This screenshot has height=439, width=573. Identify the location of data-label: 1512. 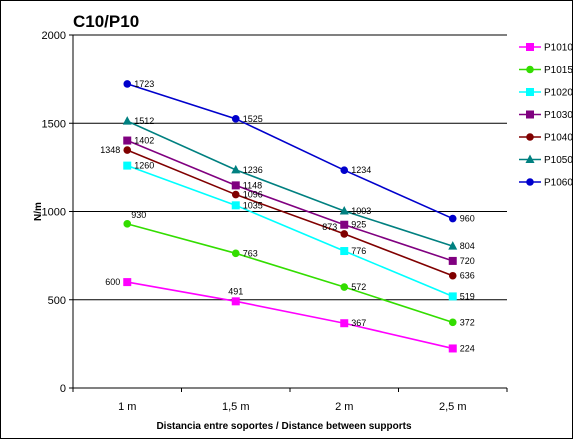
(144, 121).